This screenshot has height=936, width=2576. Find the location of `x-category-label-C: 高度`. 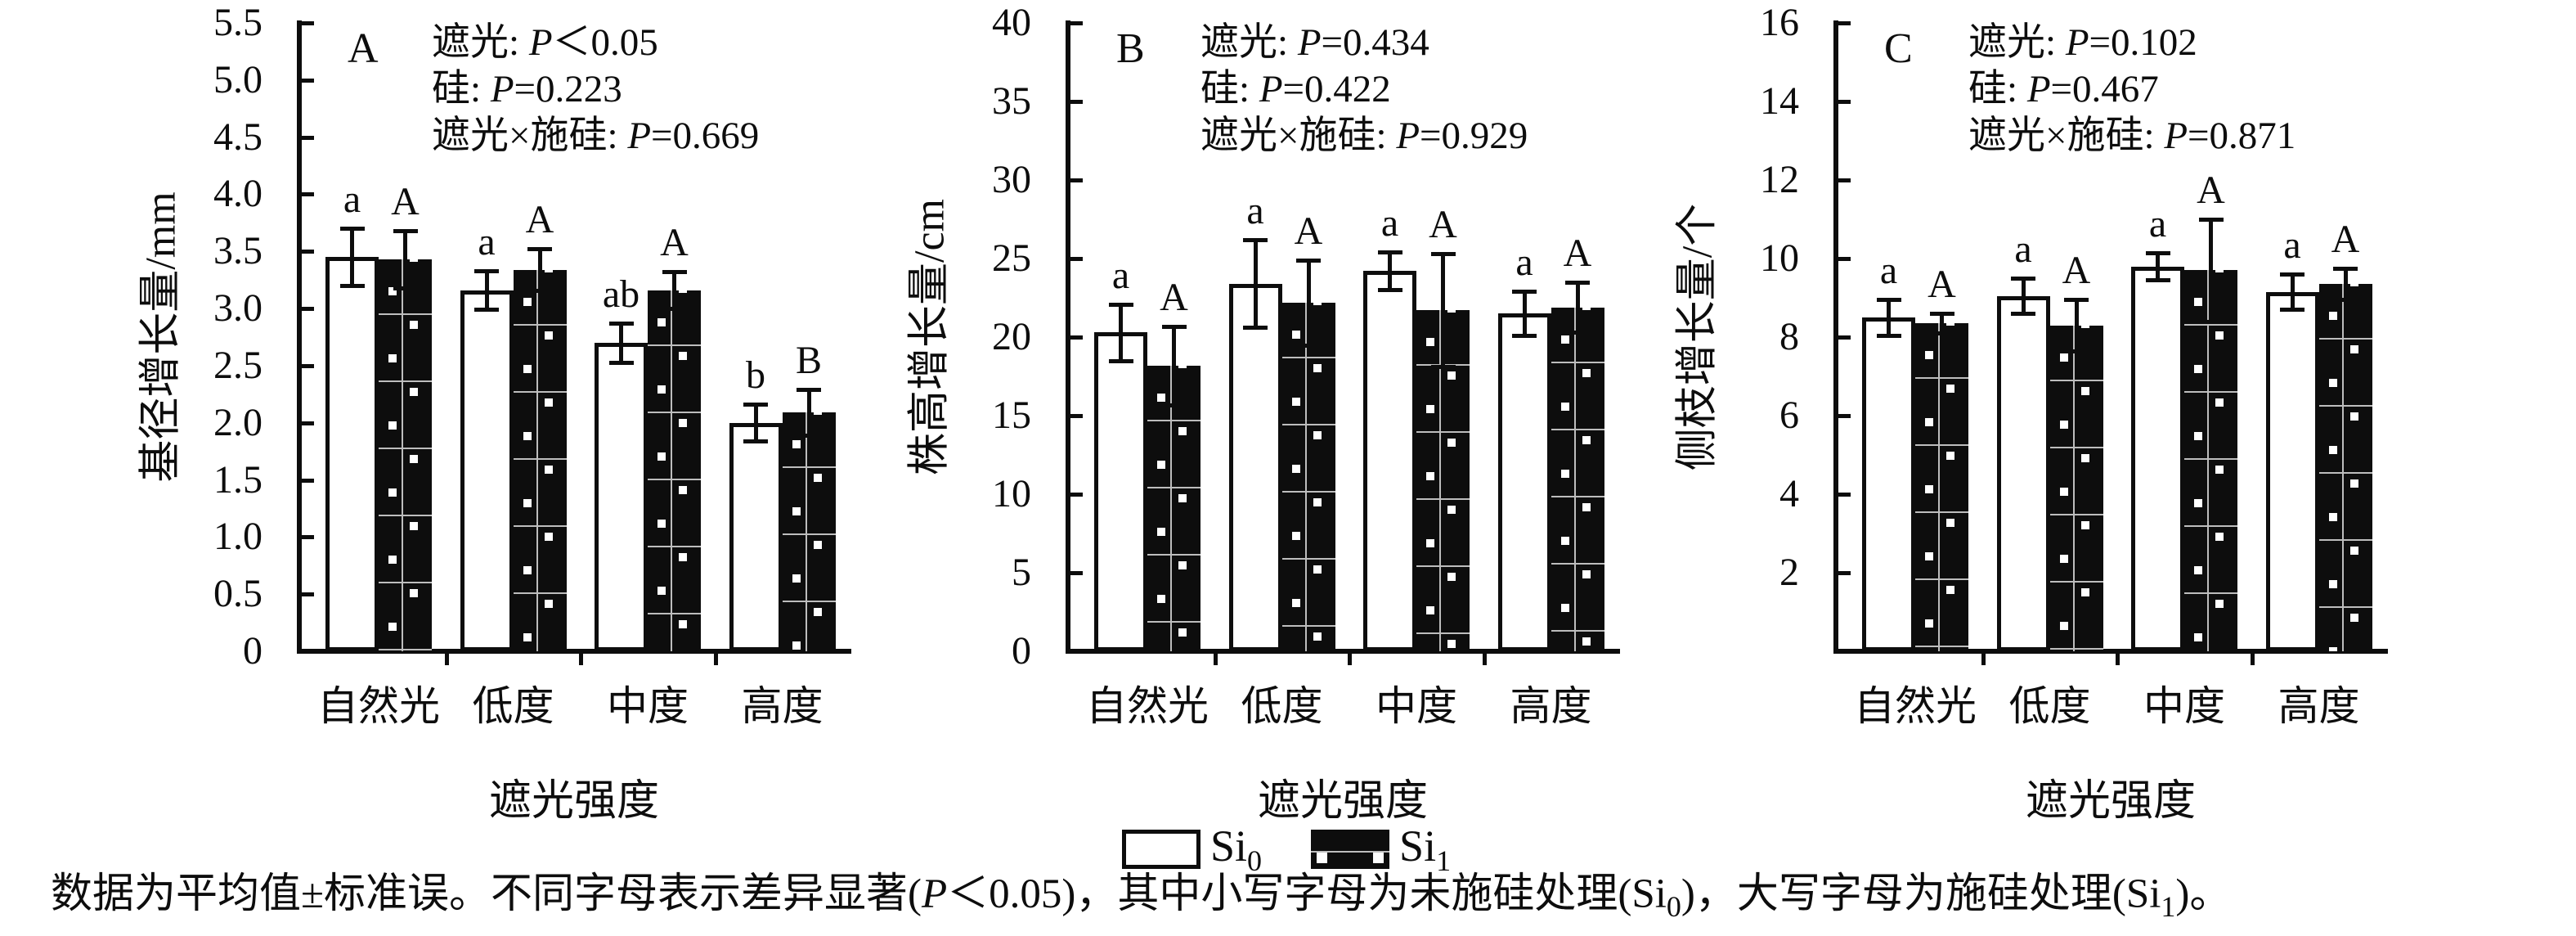

x-category-label-C: 高度 is located at coordinates (2319, 706).